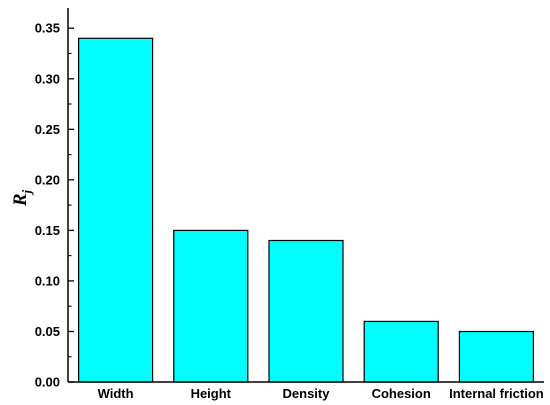  What do you see at coordinates (211, 306) in the screenshot?
I see `bar-height` at bounding box center [211, 306].